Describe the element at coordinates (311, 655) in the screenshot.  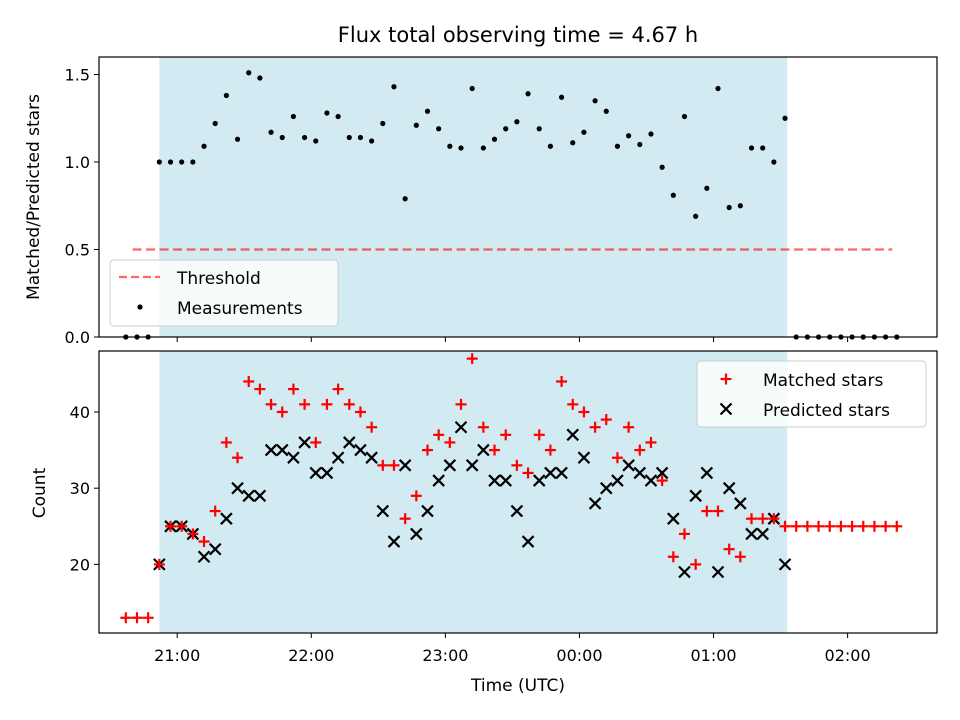
I see `x-tick-label: 22:00` at that location.